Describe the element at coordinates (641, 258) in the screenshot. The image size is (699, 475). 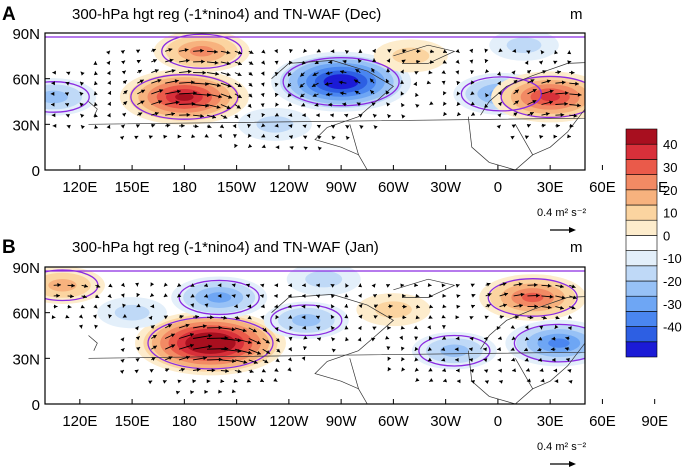
I see `colorbar-segment` at that location.